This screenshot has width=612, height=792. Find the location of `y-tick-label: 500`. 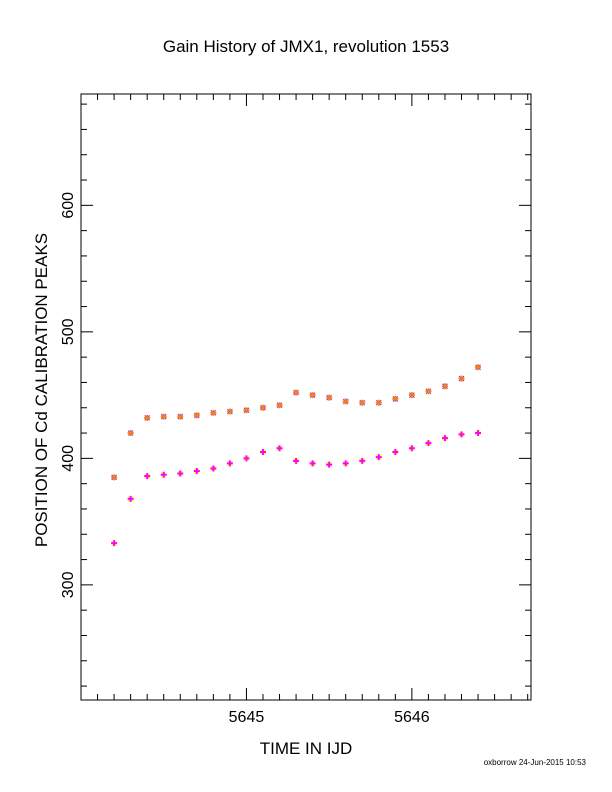

y-tick-label: 500 is located at coordinates (68, 331).